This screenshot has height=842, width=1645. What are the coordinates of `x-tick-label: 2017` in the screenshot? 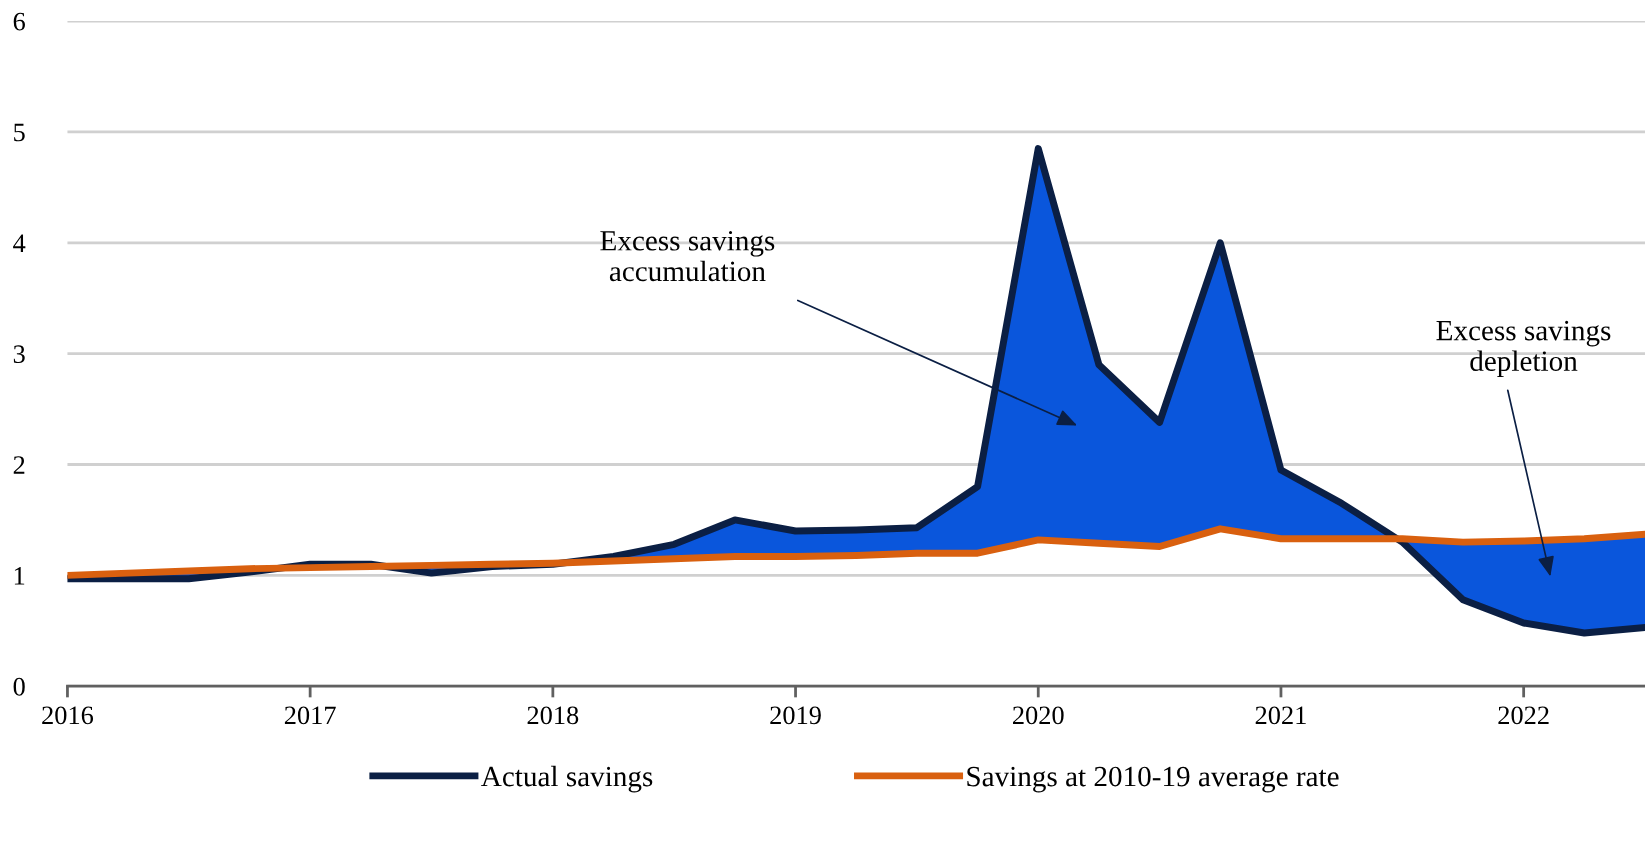 It's located at (310, 715).